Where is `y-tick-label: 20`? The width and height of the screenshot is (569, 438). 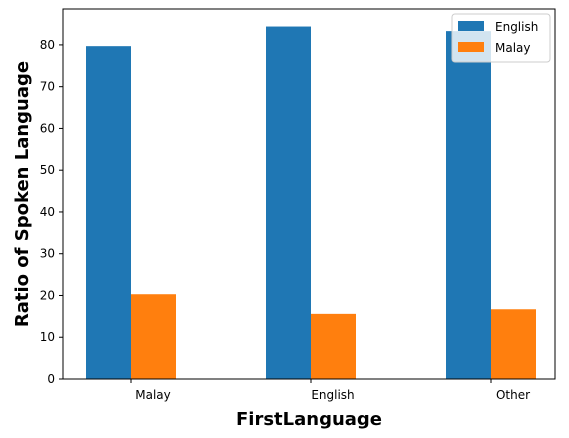 y-tick-label: 20 is located at coordinates (47, 295).